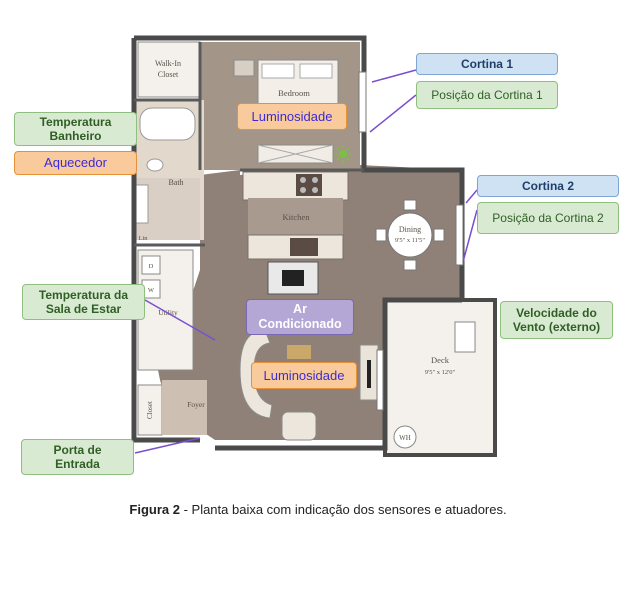  Describe the element at coordinates (151, 290) in the screenshot. I see `room-label-washer: W` at that location.